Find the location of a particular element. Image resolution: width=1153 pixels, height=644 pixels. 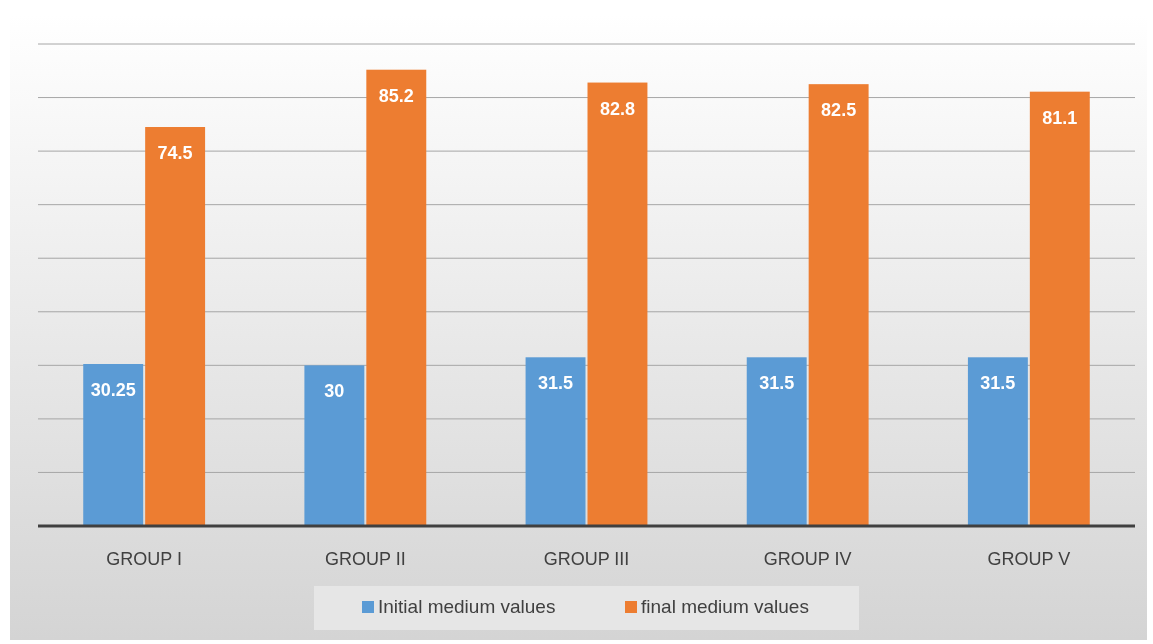

data-label: 30.25 is located at coordinates (113, 389).